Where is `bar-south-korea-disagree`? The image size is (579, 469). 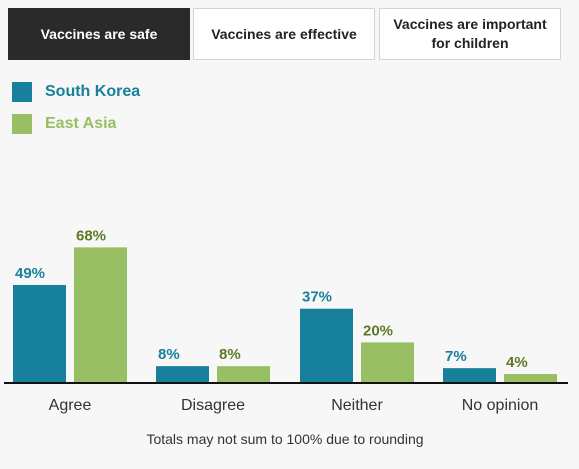 bar-south-korea-disagree is located at coordinates (182, 374).